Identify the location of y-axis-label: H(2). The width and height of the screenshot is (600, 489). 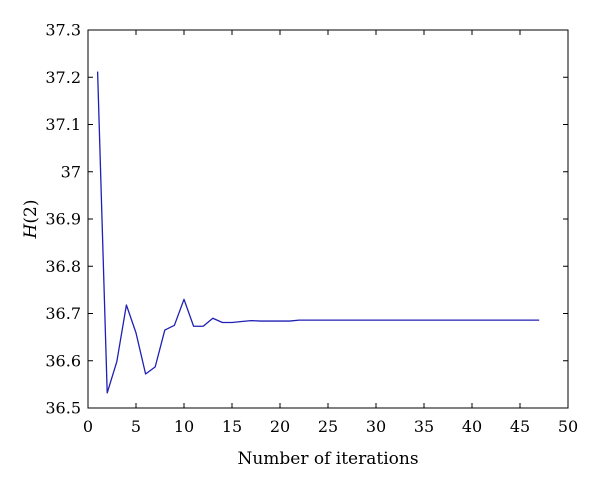
(31, 220).